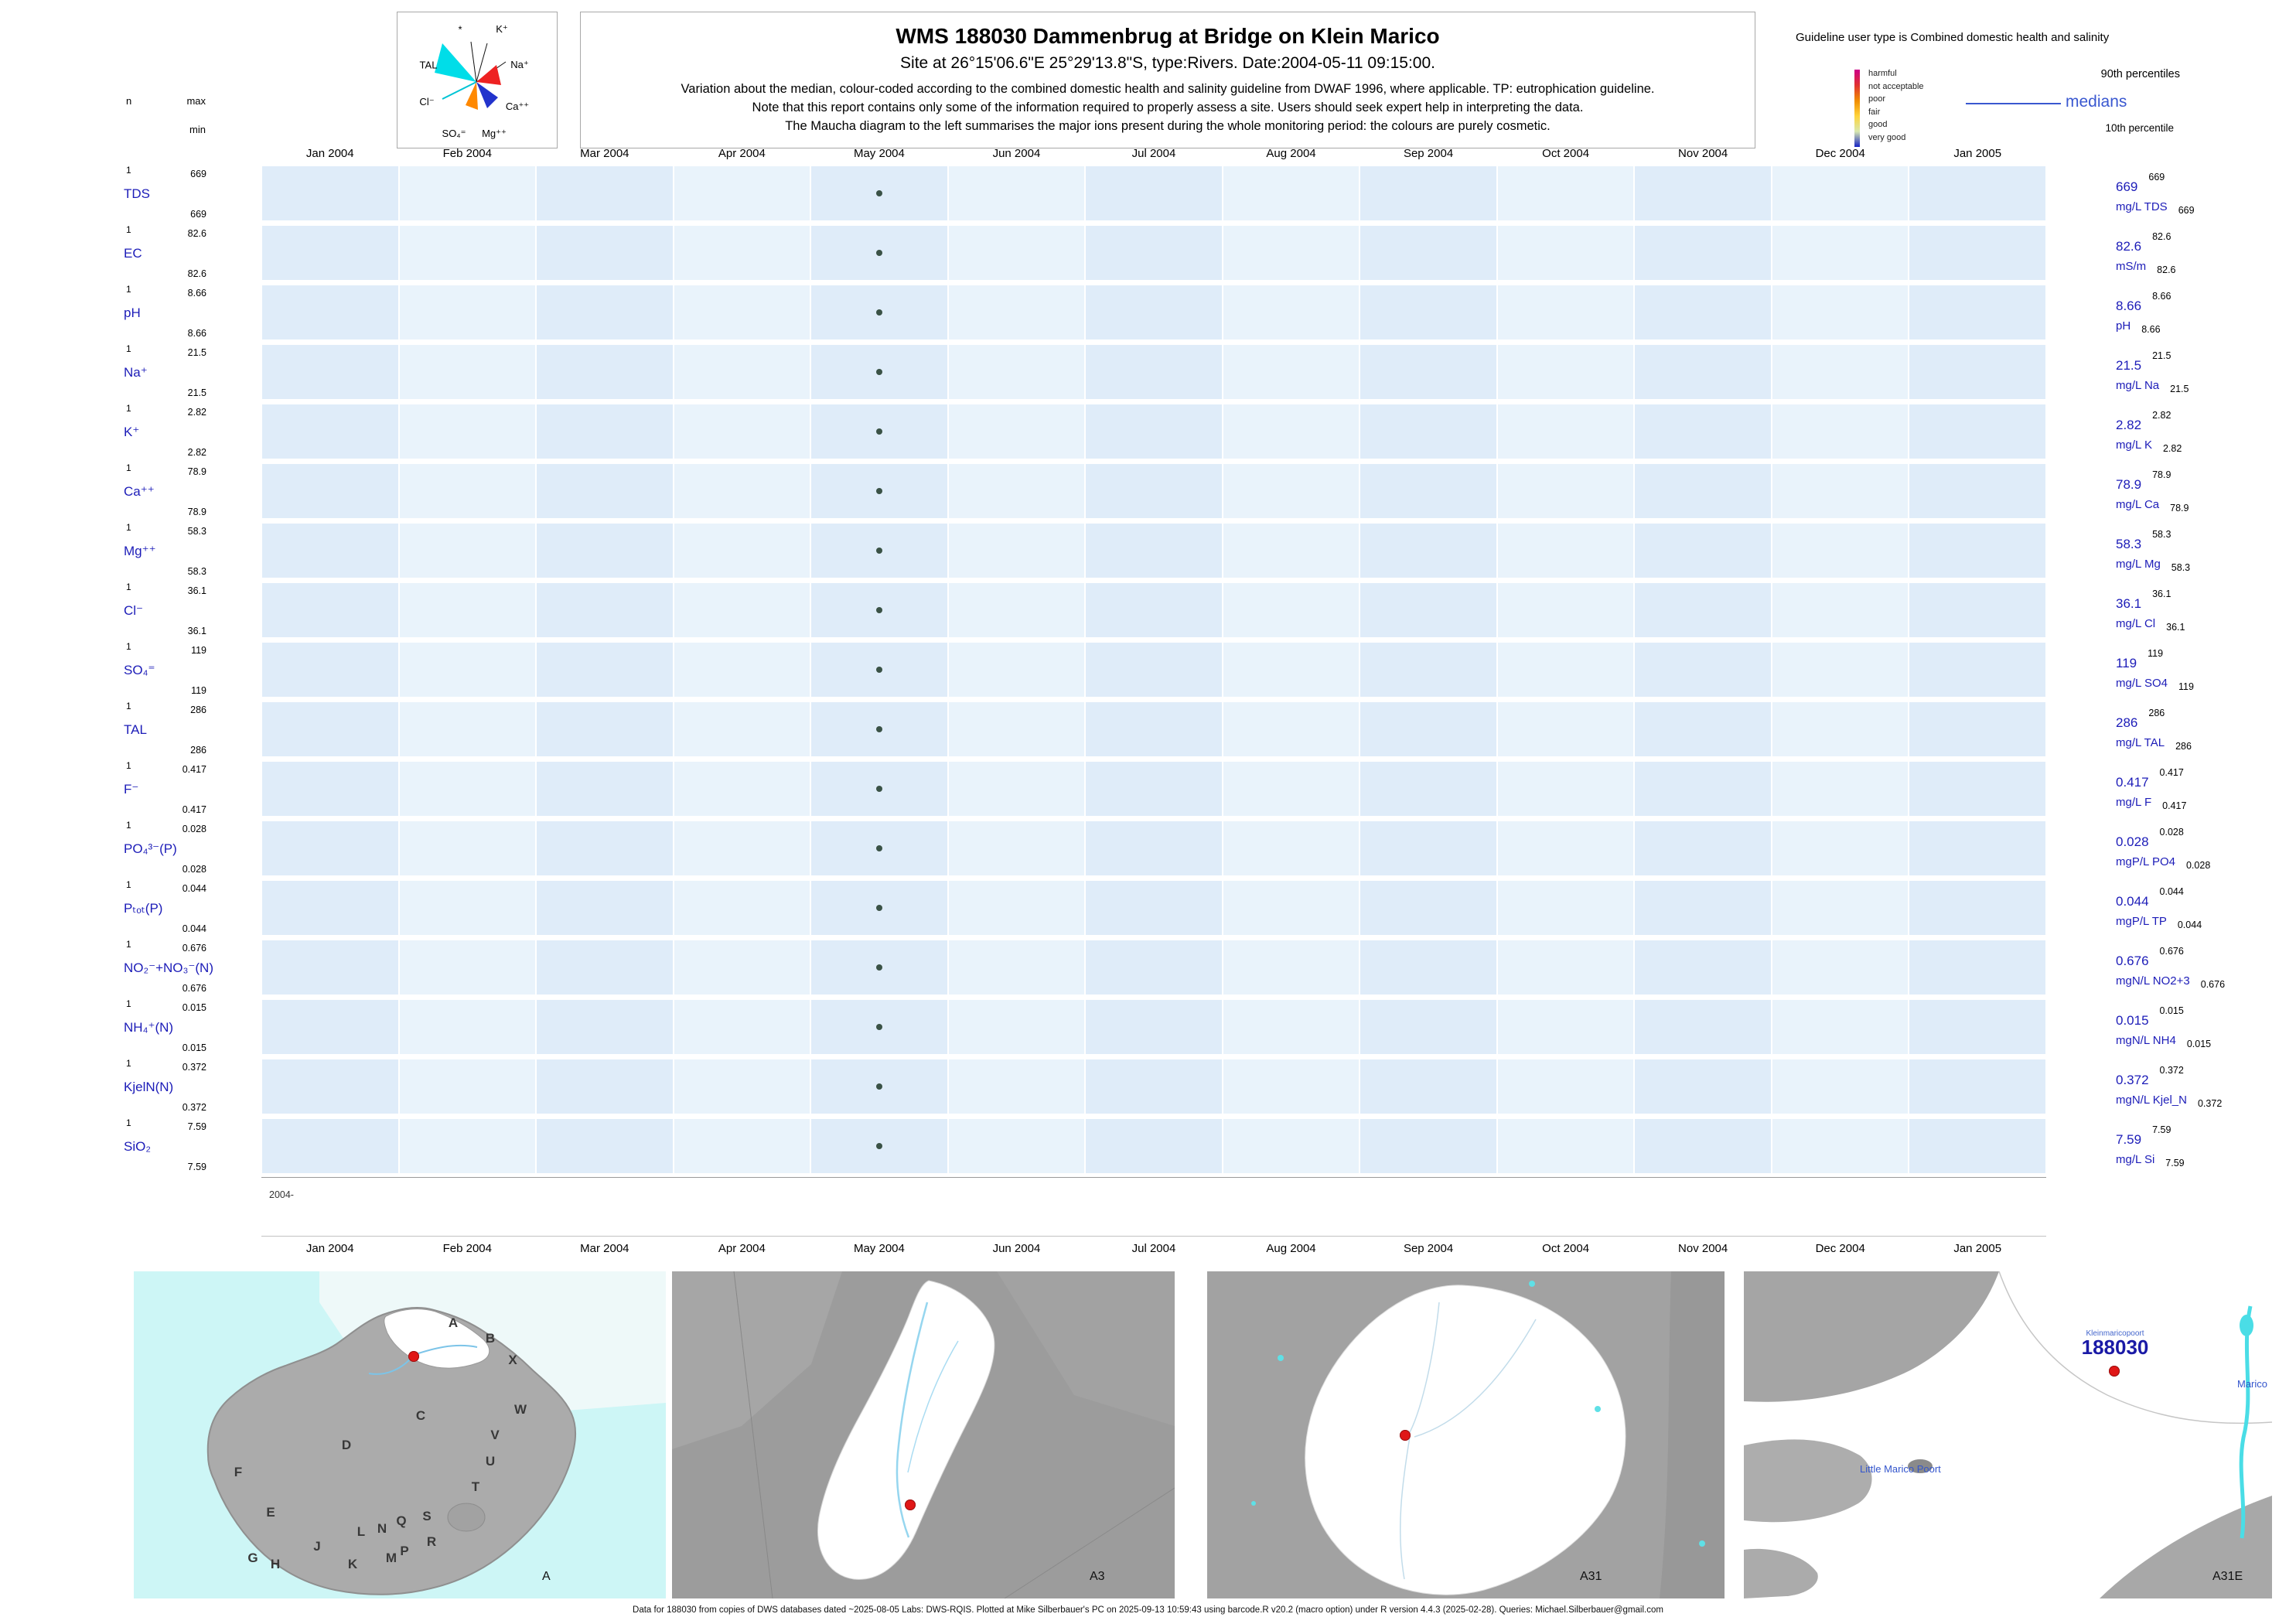  I want to click on min-value: 119, so click(198, 690).